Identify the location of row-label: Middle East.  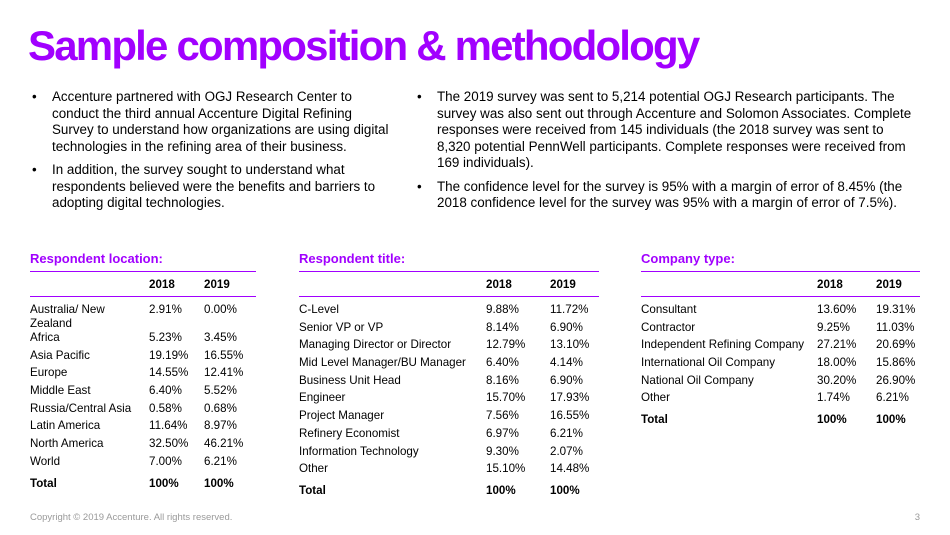
(60, 391).